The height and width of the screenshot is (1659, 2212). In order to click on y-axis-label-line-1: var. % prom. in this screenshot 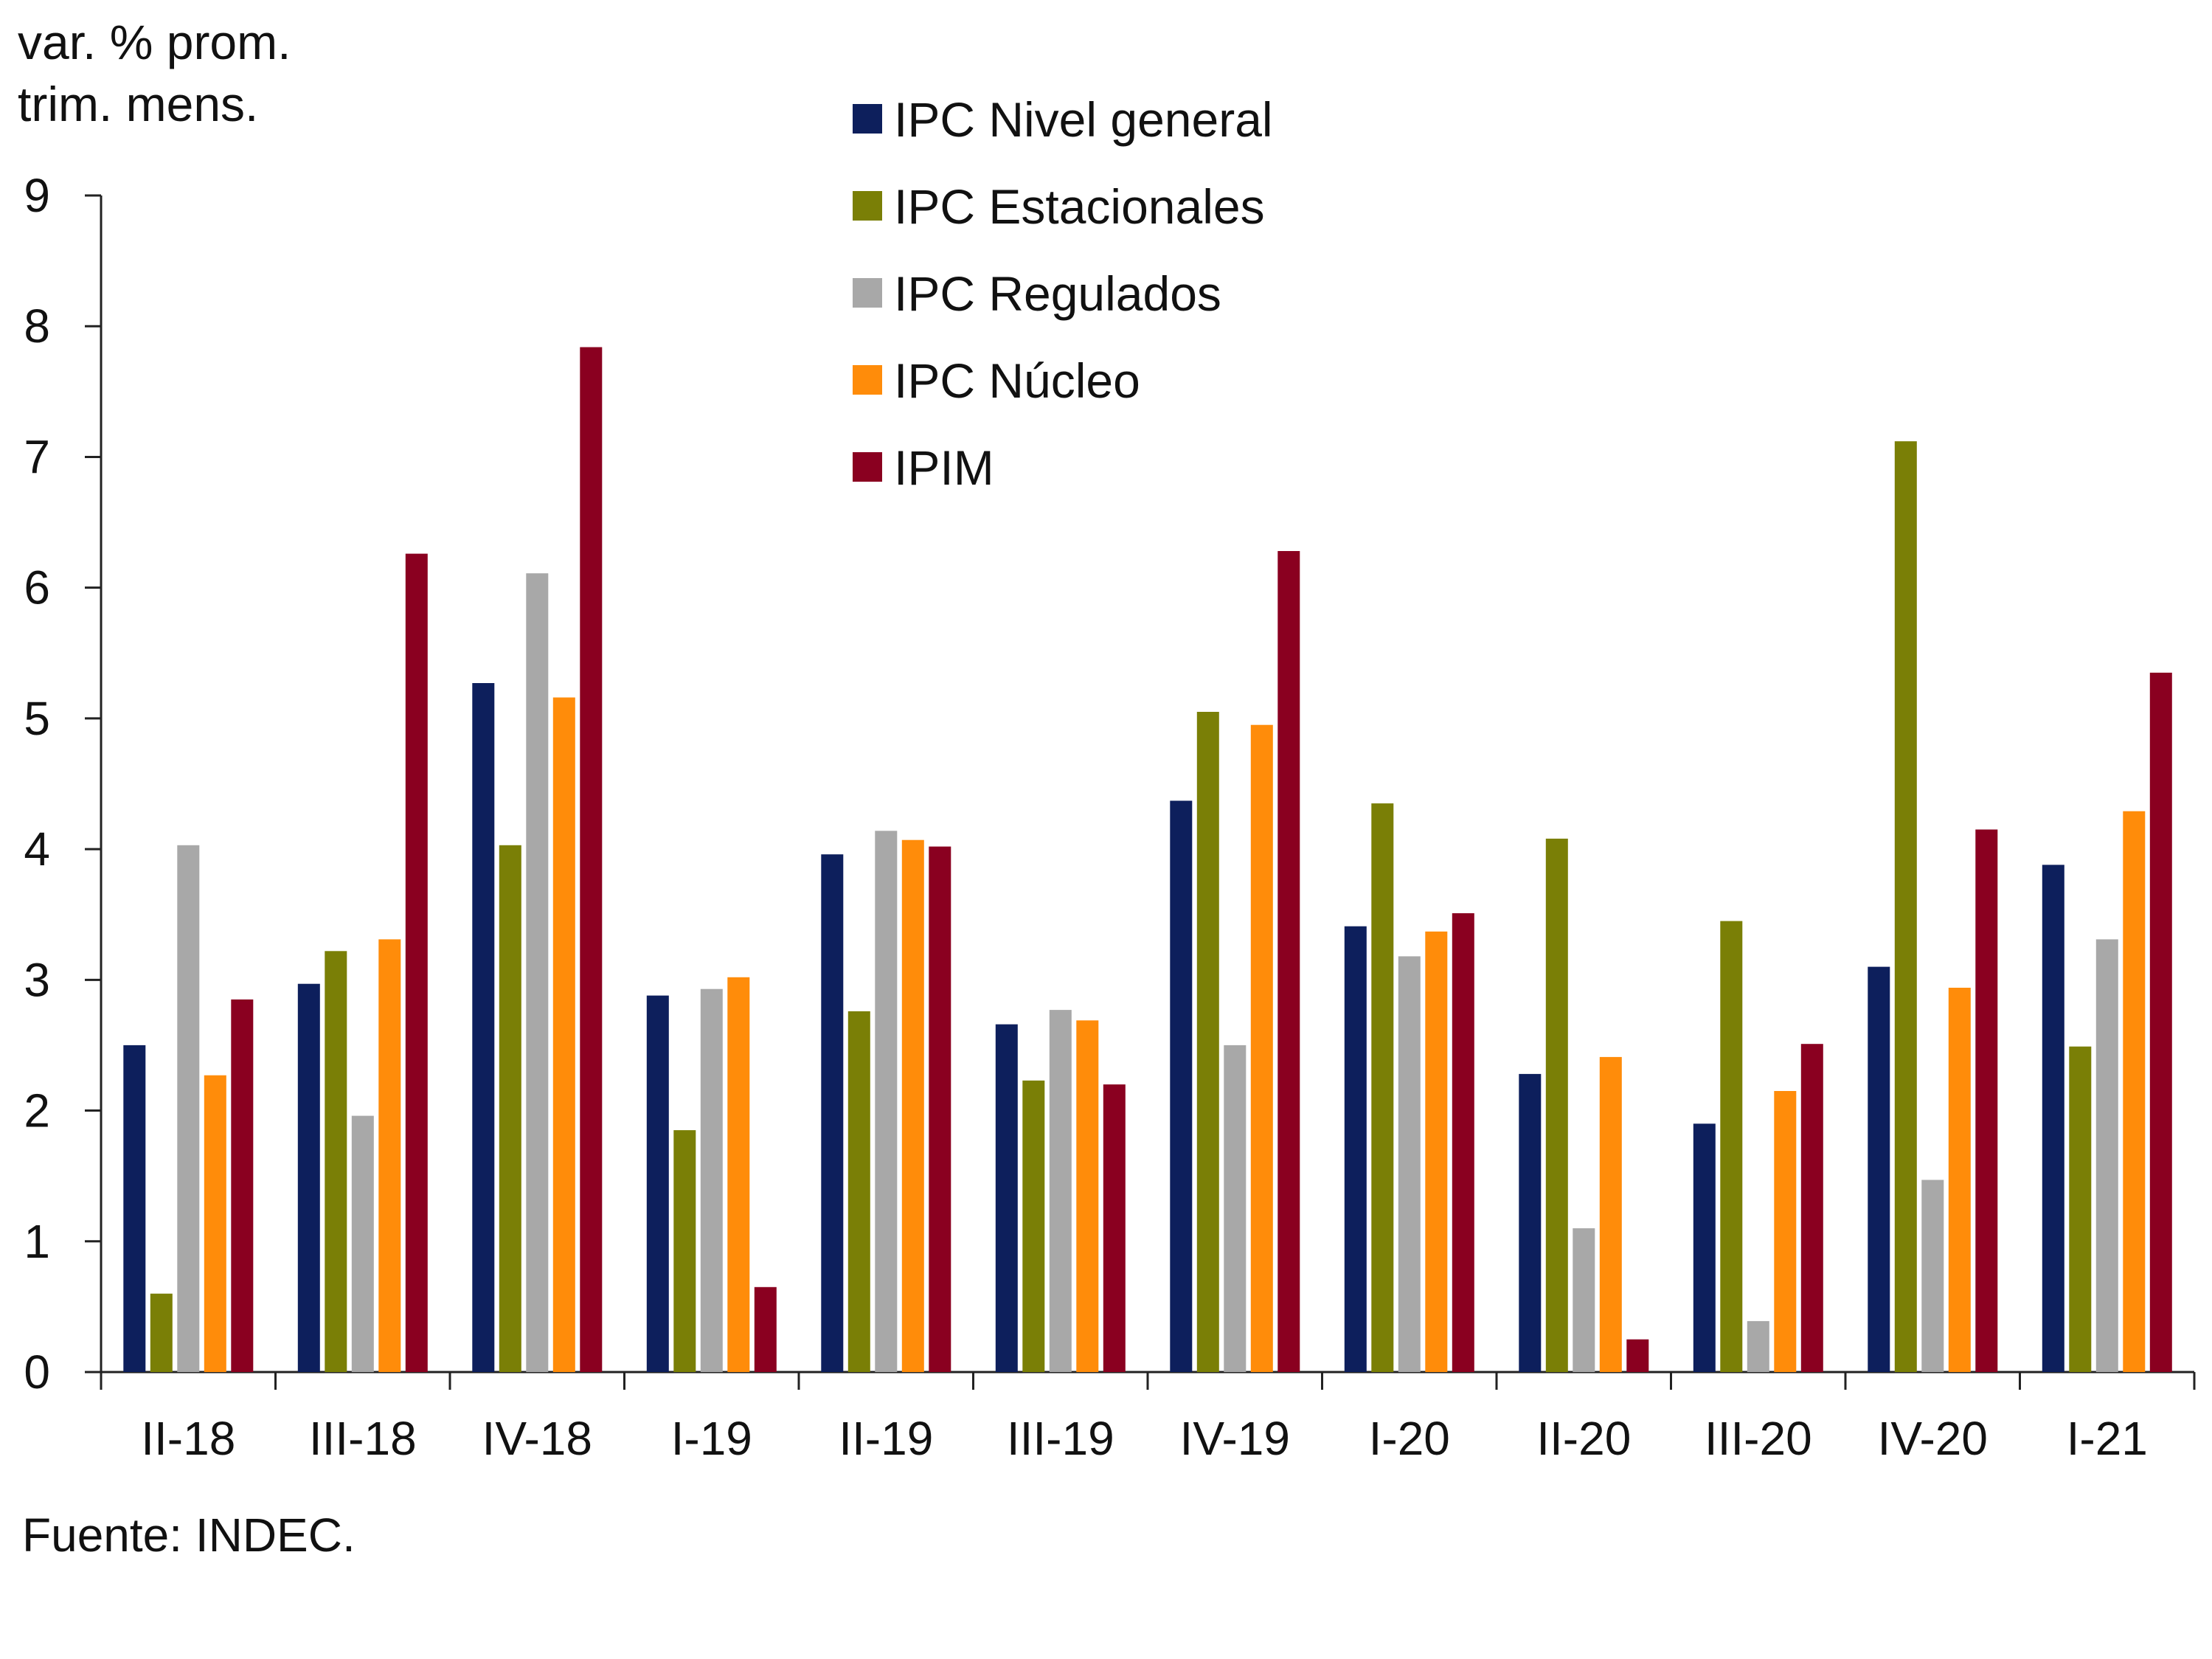, I will do `click(154, 42)`.